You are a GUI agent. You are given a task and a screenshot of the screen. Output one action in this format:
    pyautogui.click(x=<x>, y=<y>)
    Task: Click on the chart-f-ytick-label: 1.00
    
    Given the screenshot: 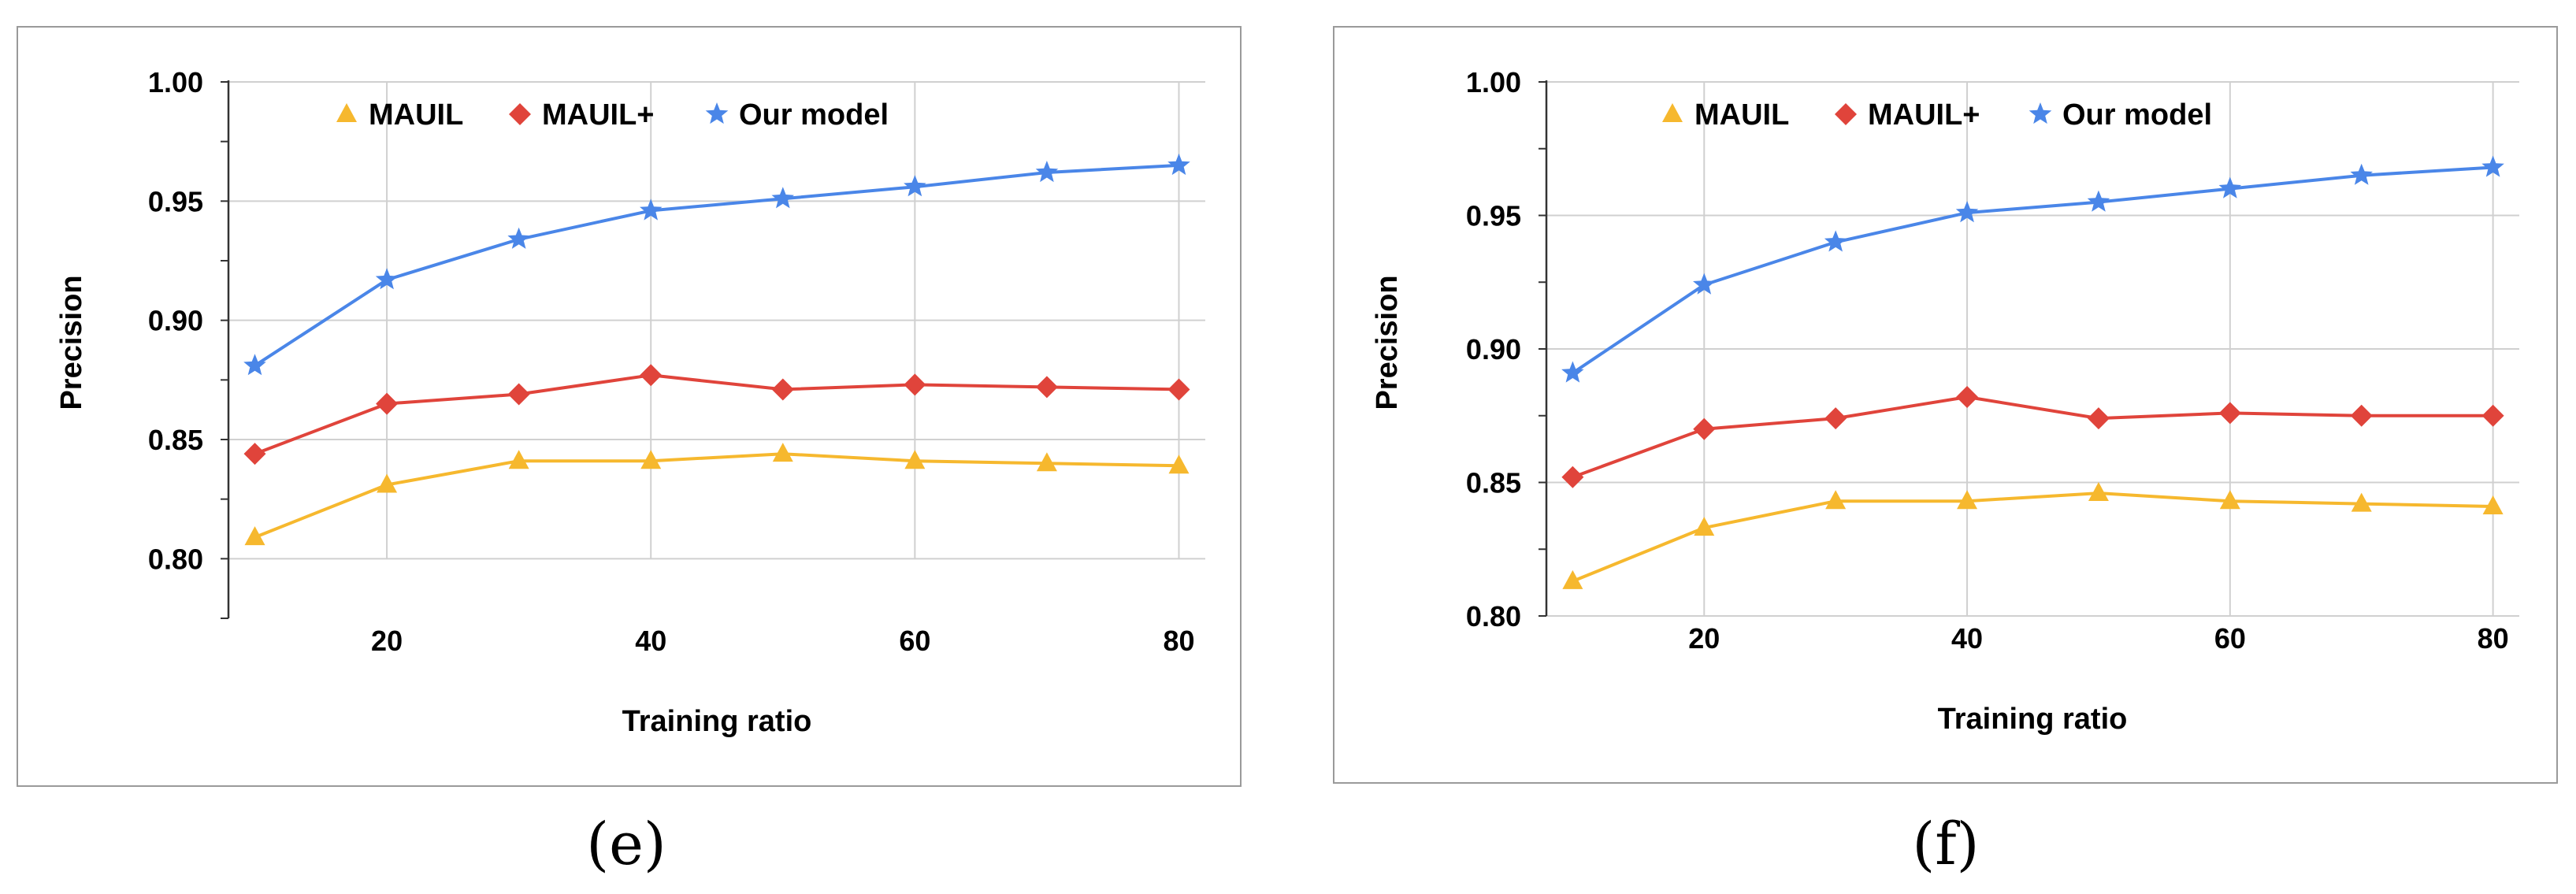 What is the action you would take?
    pyautogui.click(x=1493, y=82)
    